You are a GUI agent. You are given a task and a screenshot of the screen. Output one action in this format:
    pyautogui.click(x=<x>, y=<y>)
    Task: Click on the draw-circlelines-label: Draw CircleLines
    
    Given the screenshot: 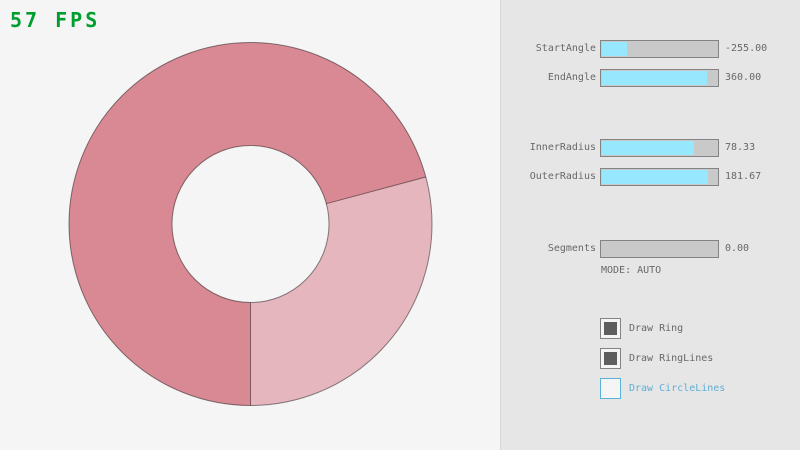 What is the action you would take?
    pyautogui.click(x=677, y=388)
    